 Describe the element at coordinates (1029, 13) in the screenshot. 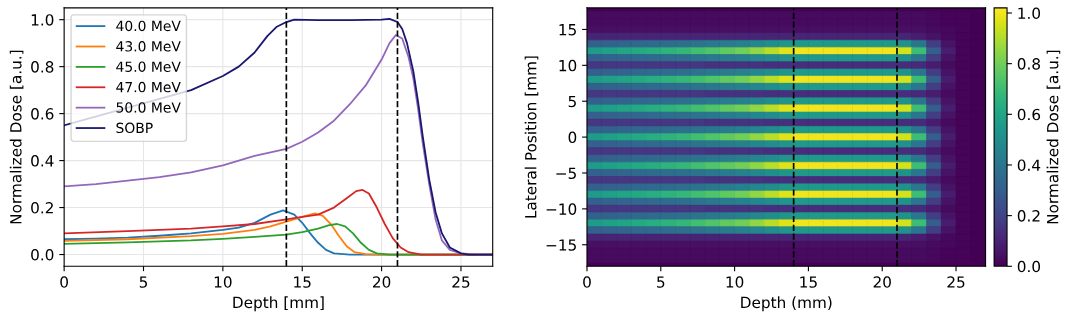

I see `color-bar-label: 1.0` at that location.